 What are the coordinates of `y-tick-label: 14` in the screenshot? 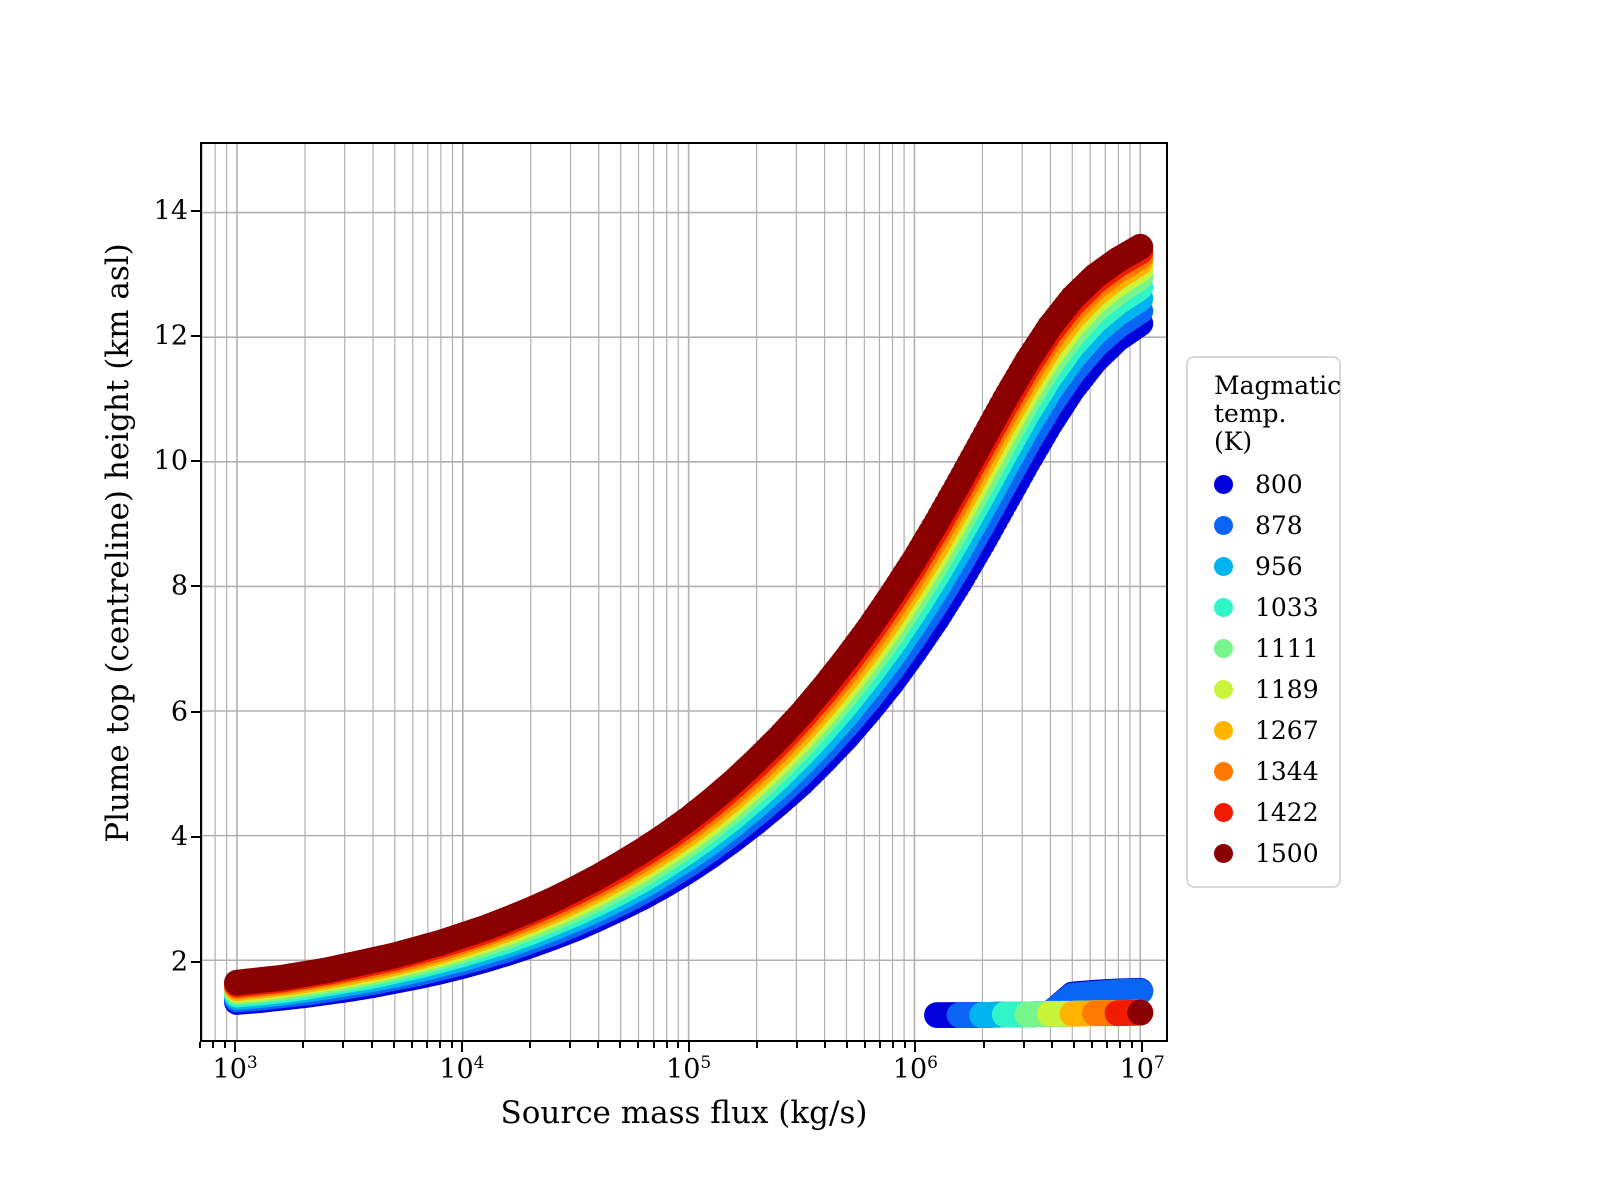 It's located at (170, 211).